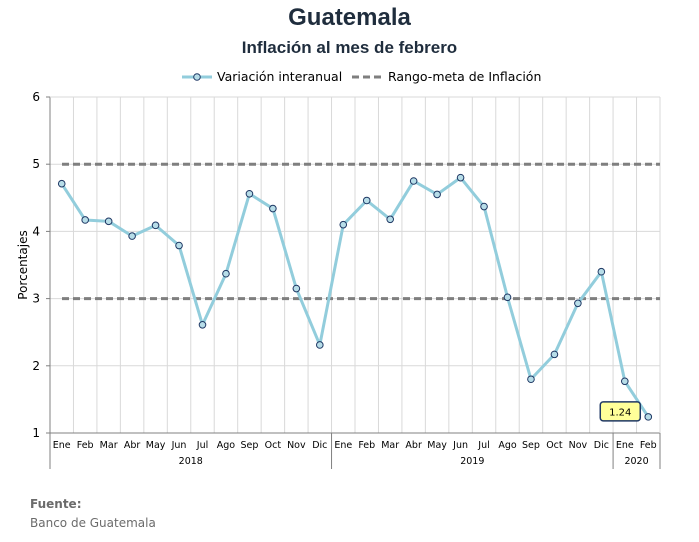  Describe the element at coordinates (636, 461) in the screenshot. I see `year-label: 2020` at that location.